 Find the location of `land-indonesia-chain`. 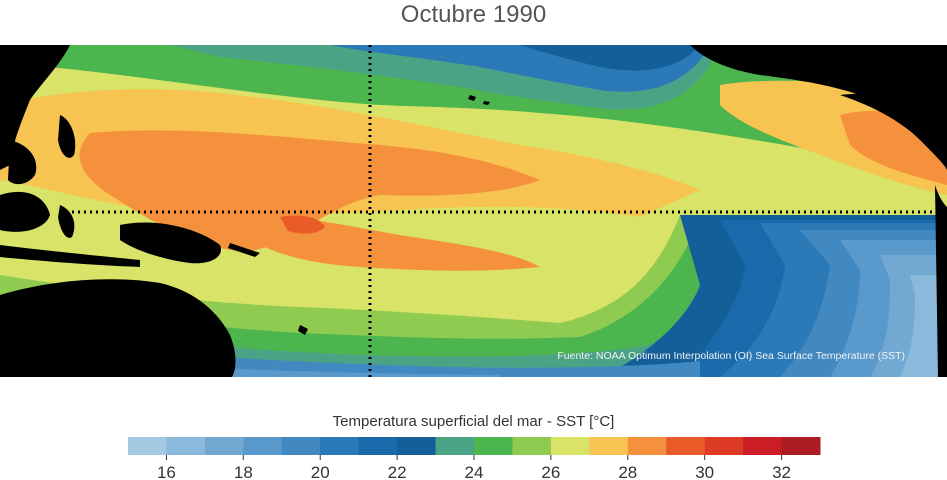

land-indonesia-chain is located at coordinates (70, 256).